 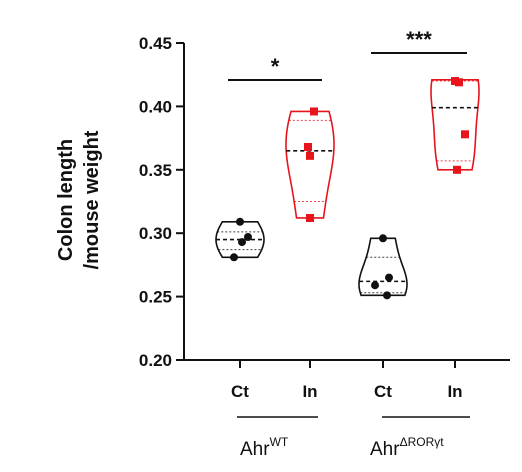 What do you see at coordinates (155, 297) in the screenshot?
I see `y-tick-label: 0.25` at bounding box center [155, 297].